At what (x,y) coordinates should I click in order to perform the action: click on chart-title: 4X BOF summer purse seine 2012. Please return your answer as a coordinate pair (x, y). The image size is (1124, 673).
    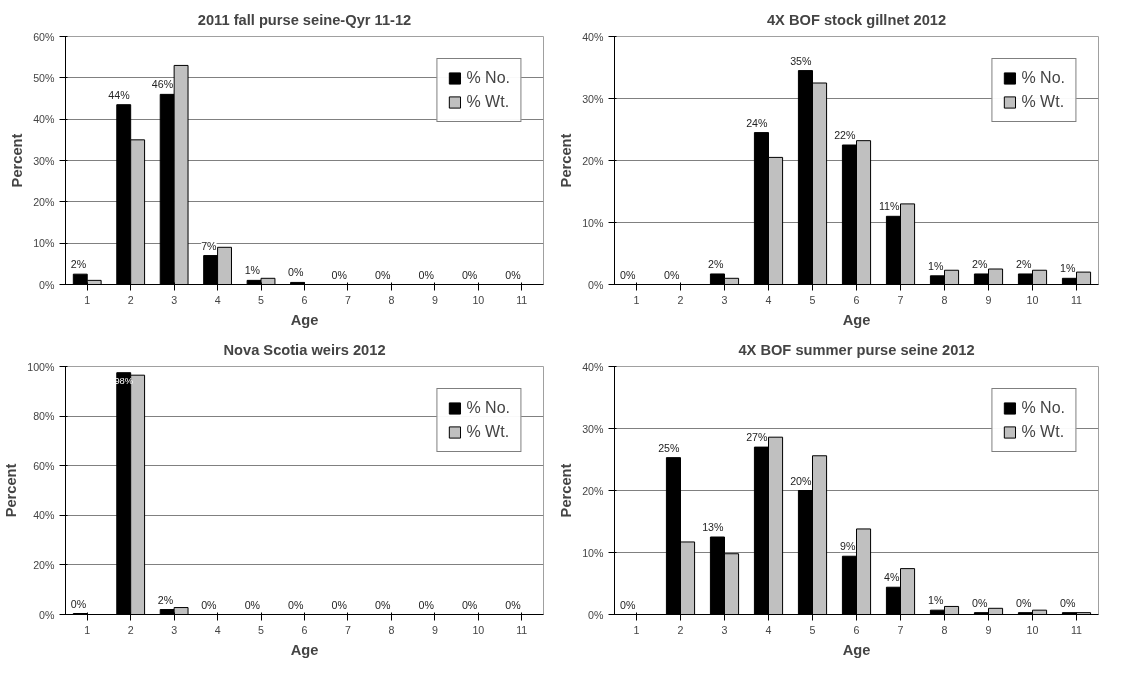
    Looking at the image, I should click on (856, 349).